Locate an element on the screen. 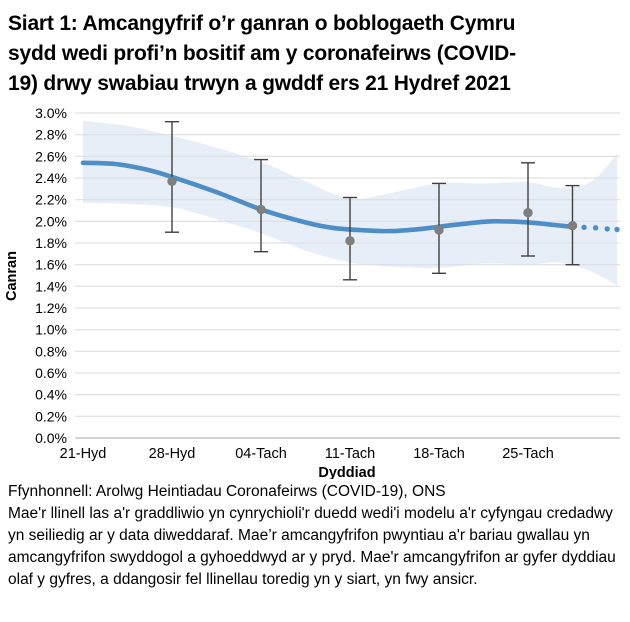 The image size is (630, 622). y-tick-label: 0.8% is located at coordinates (51, 351).